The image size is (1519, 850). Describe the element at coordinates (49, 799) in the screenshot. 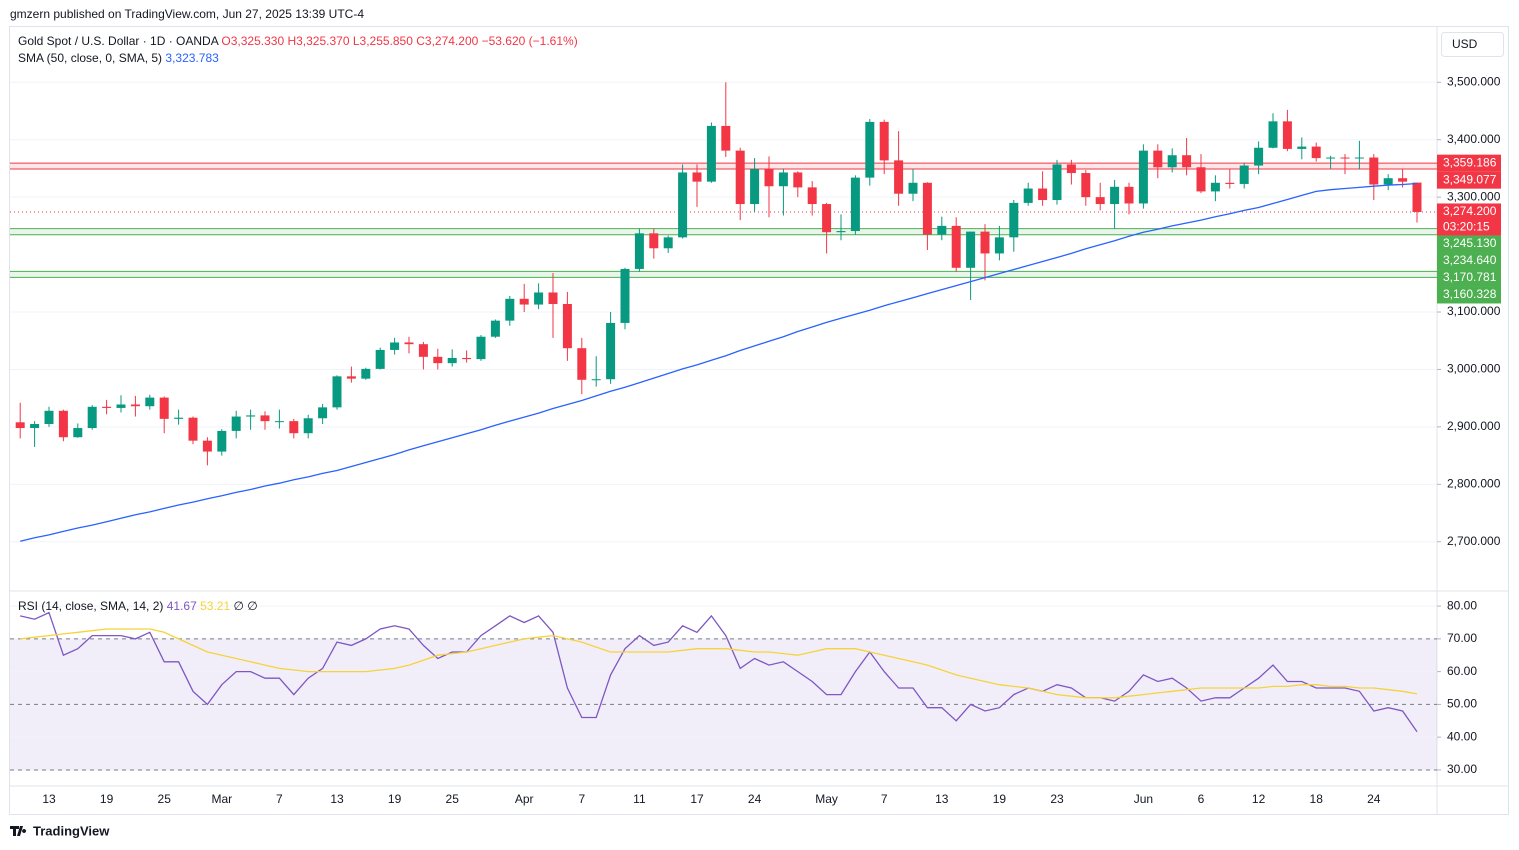

I see `x-tick-label: 13` at that location.